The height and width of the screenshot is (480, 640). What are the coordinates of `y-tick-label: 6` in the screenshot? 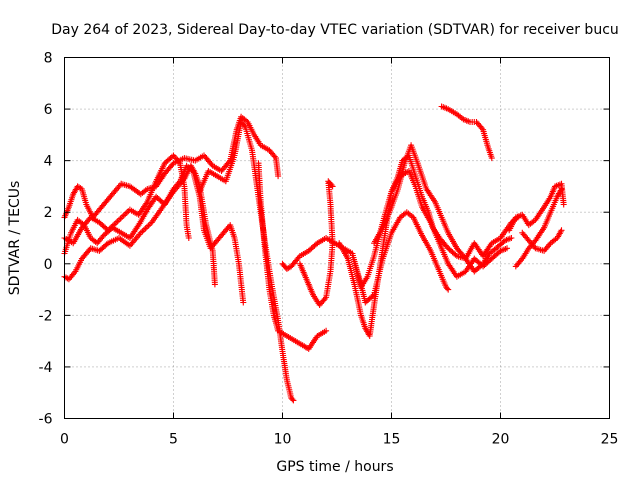 It's located at (48, 110).